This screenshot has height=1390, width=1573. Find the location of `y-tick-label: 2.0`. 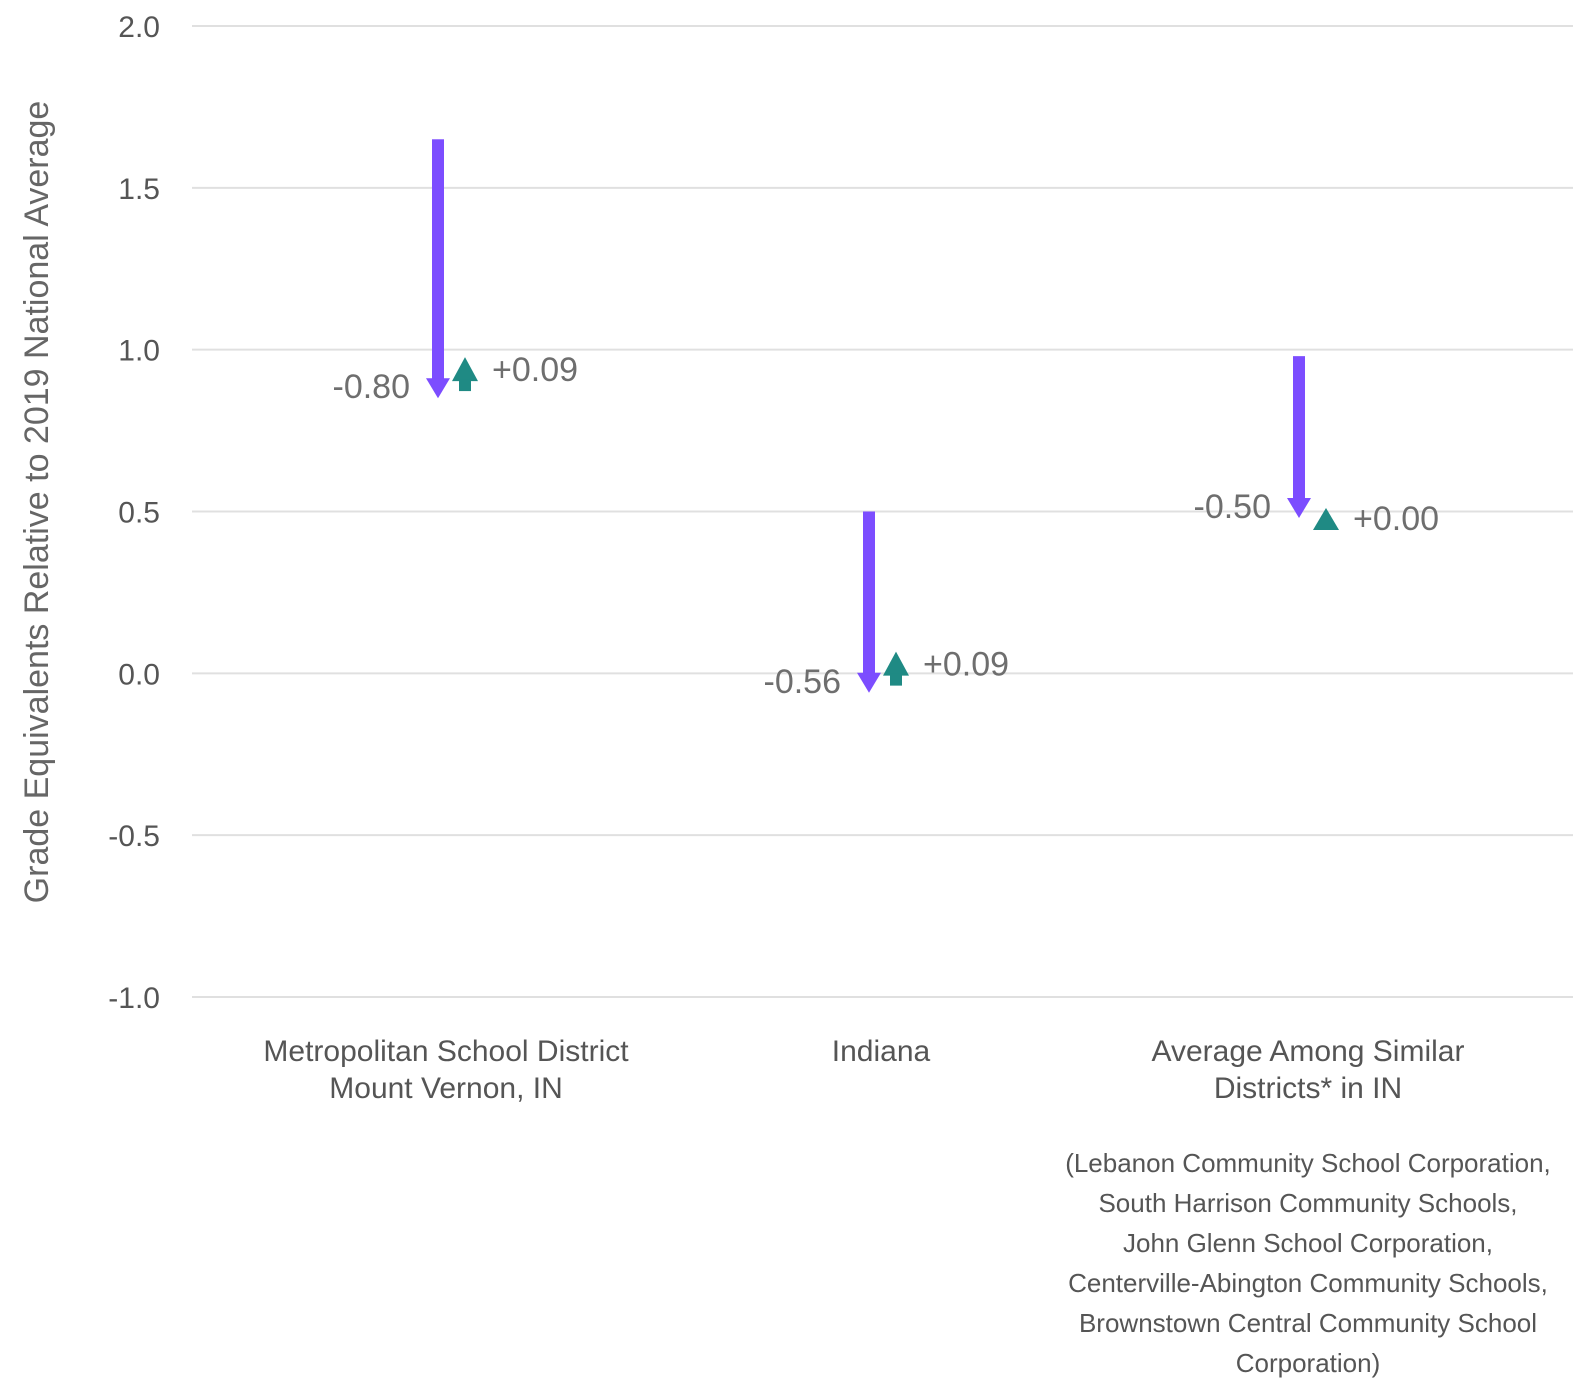

y-tick-label: 2.0 is located at coordinates (139, 27).